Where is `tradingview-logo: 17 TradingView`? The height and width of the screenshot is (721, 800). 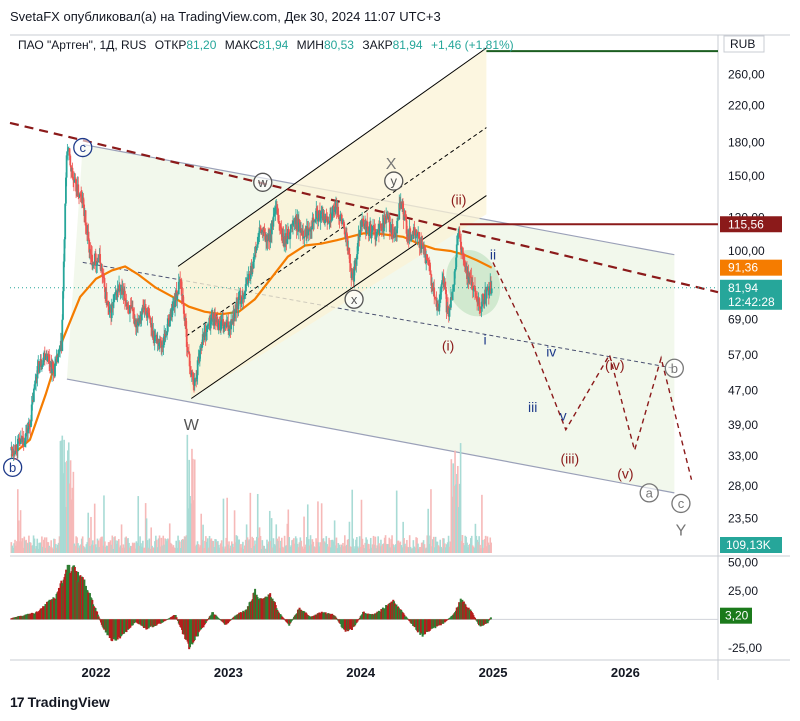
tradingview-logo: 17 TradingView is located at coordinates (60, 702).